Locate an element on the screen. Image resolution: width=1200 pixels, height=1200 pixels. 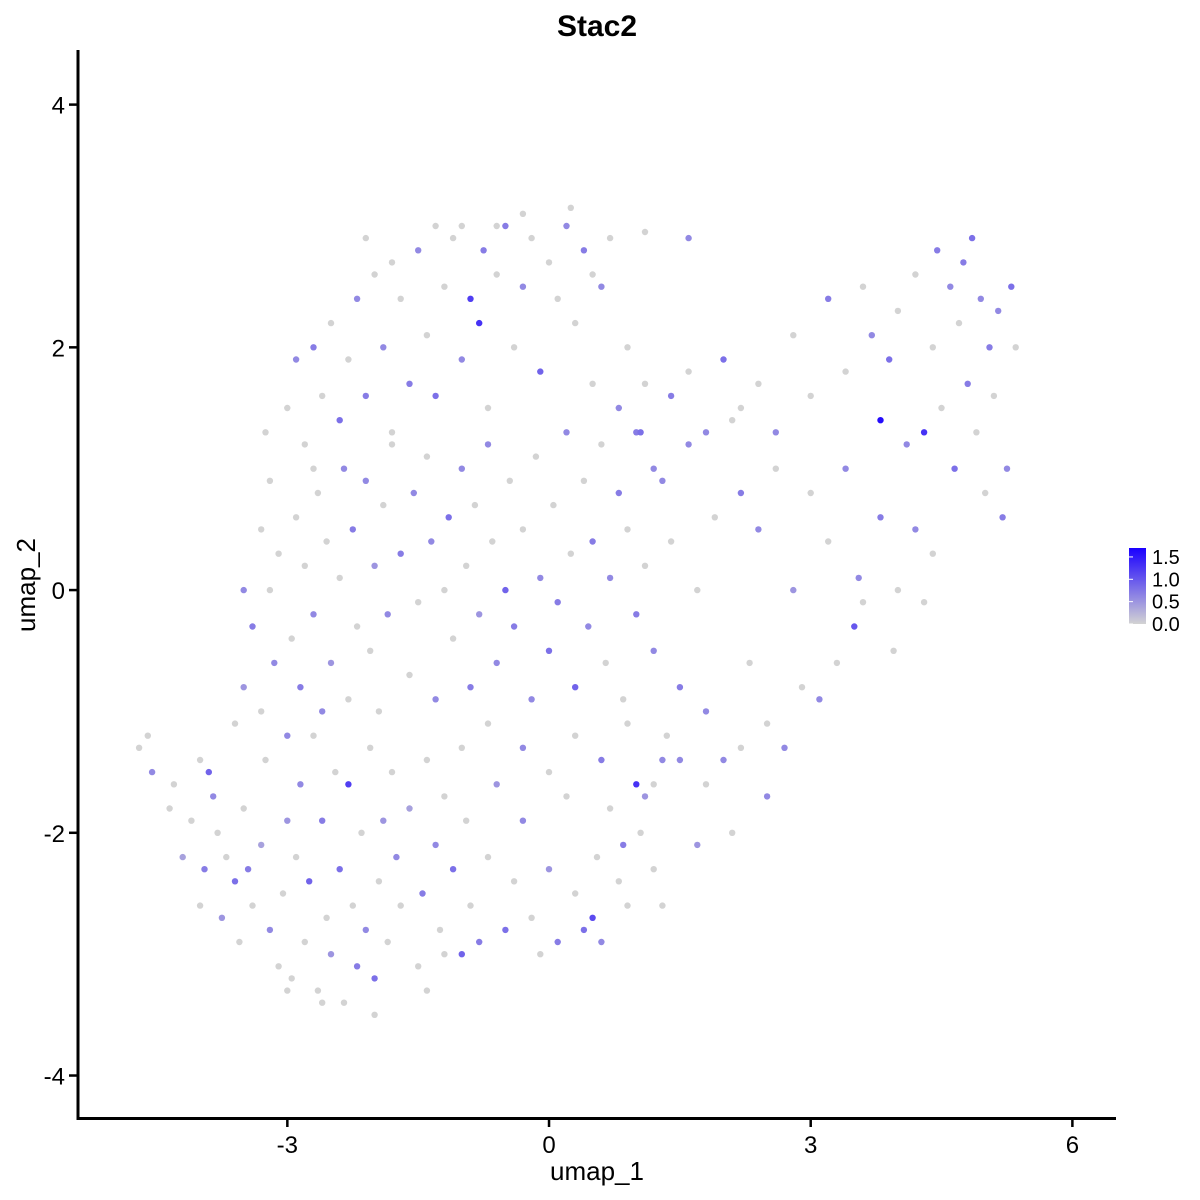
y-tick-label: 4 is located at coordinates (58, 106).